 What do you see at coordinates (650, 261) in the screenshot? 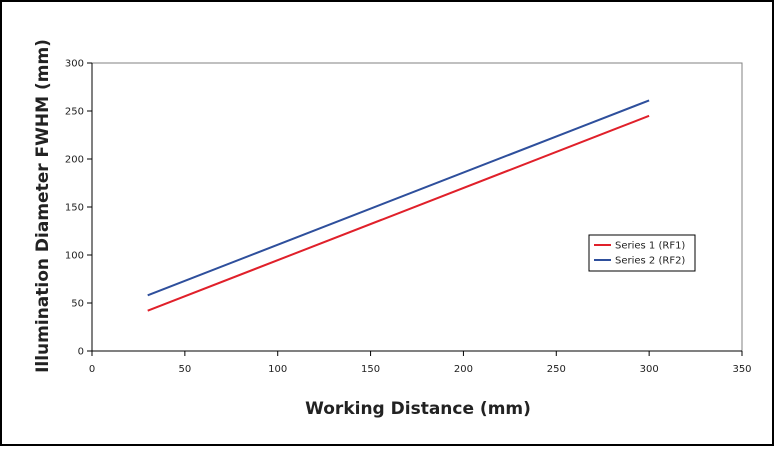
I see `legend-label-2: Series 2 (RF2)` at bounding box center [650, 261].